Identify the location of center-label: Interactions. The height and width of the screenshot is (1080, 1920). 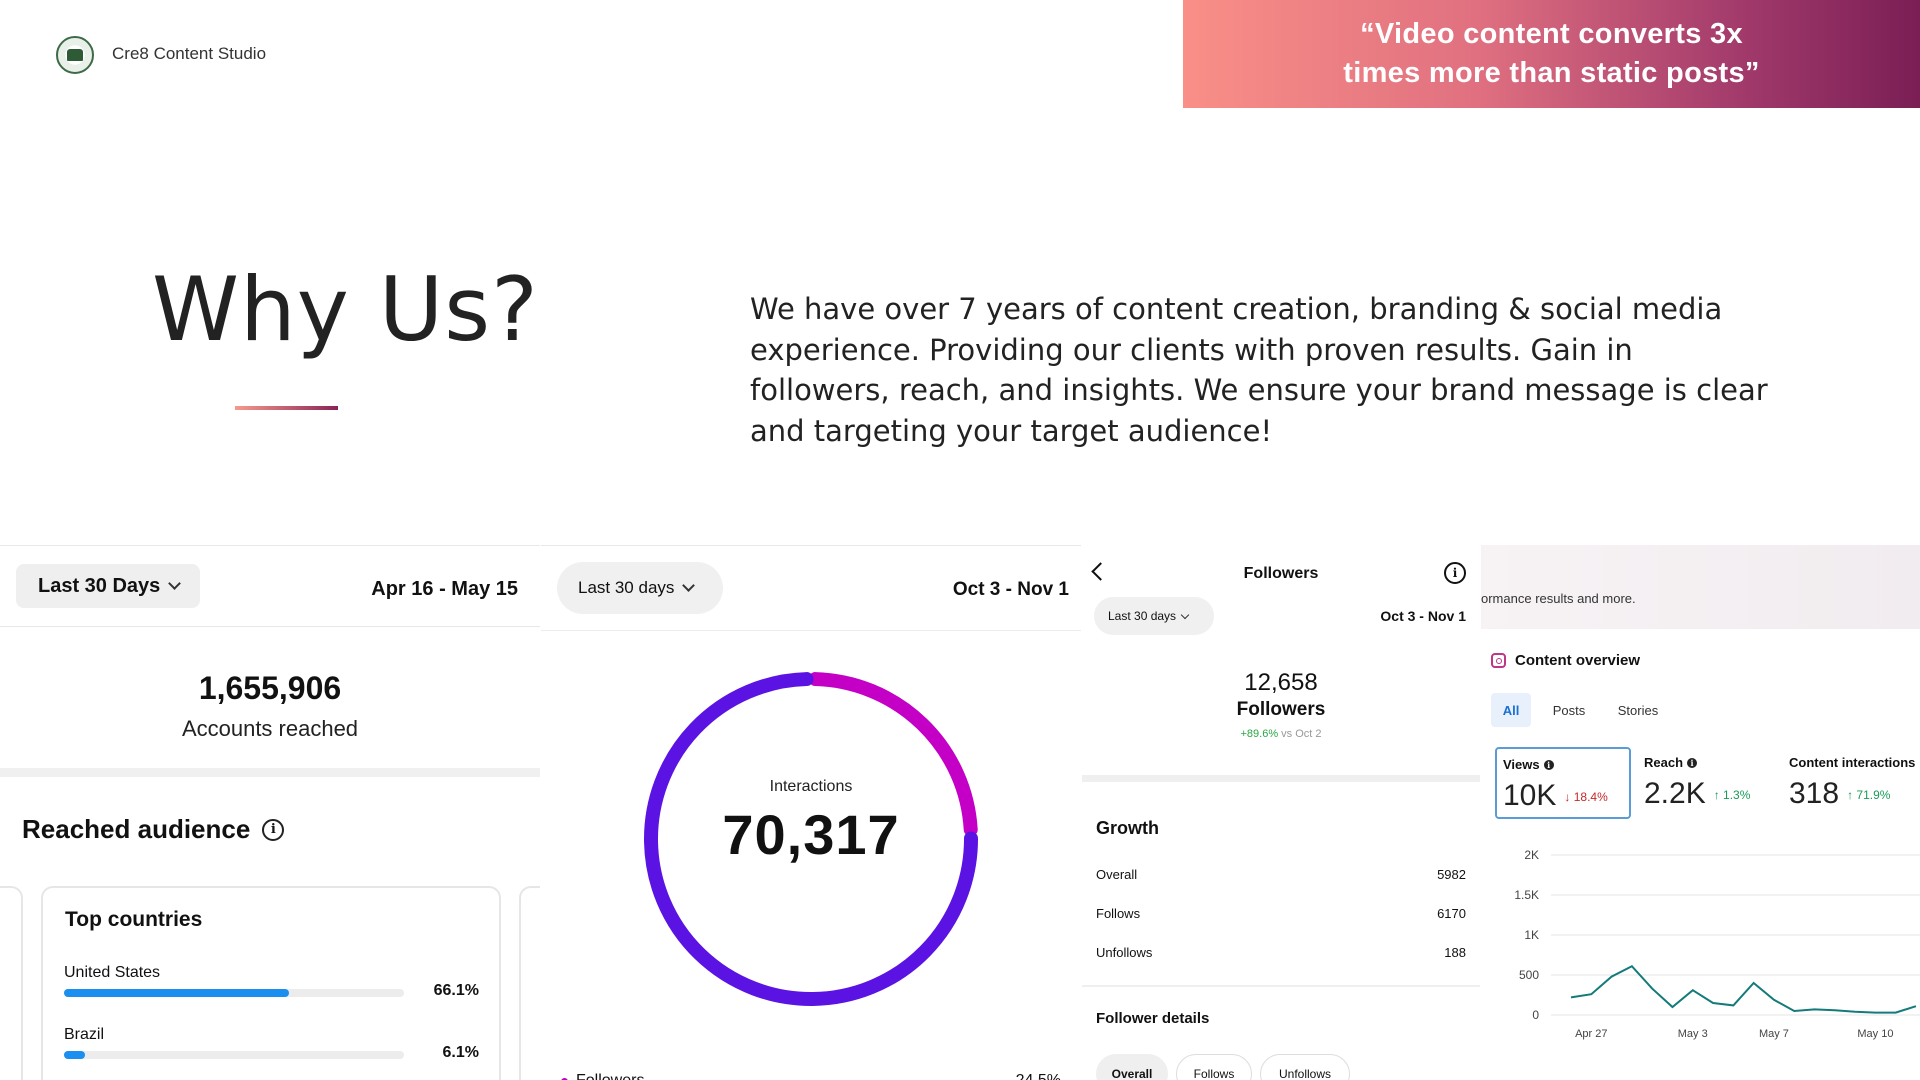
(811, 786).